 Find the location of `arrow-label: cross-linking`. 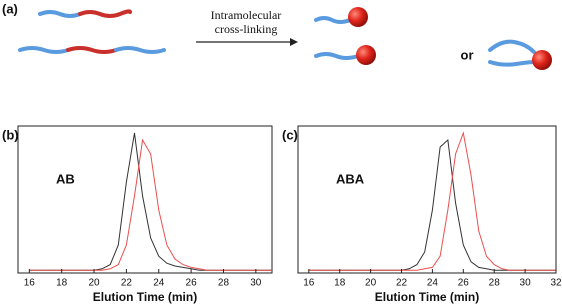

arrow-label: cross-linking is located at coordinates (246, 29).